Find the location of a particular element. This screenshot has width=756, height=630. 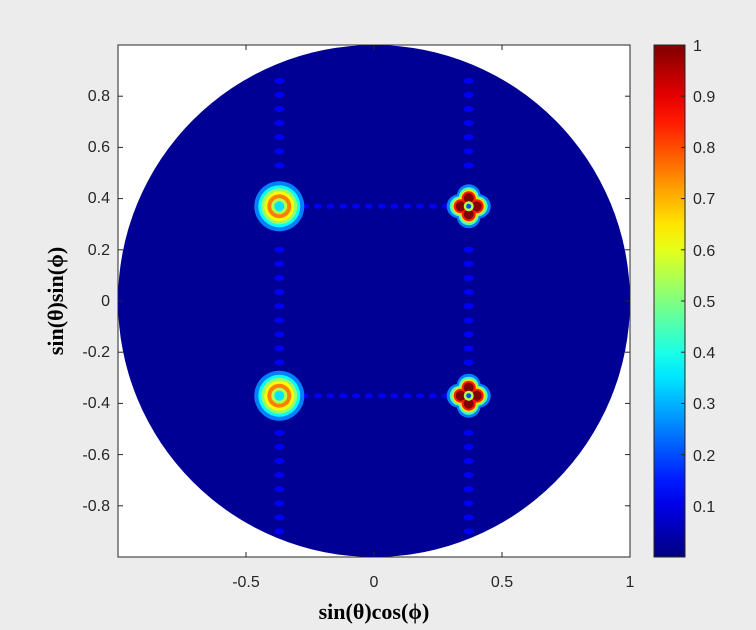

y-tick-label: -0.8 is located at coordinates (96, 506).